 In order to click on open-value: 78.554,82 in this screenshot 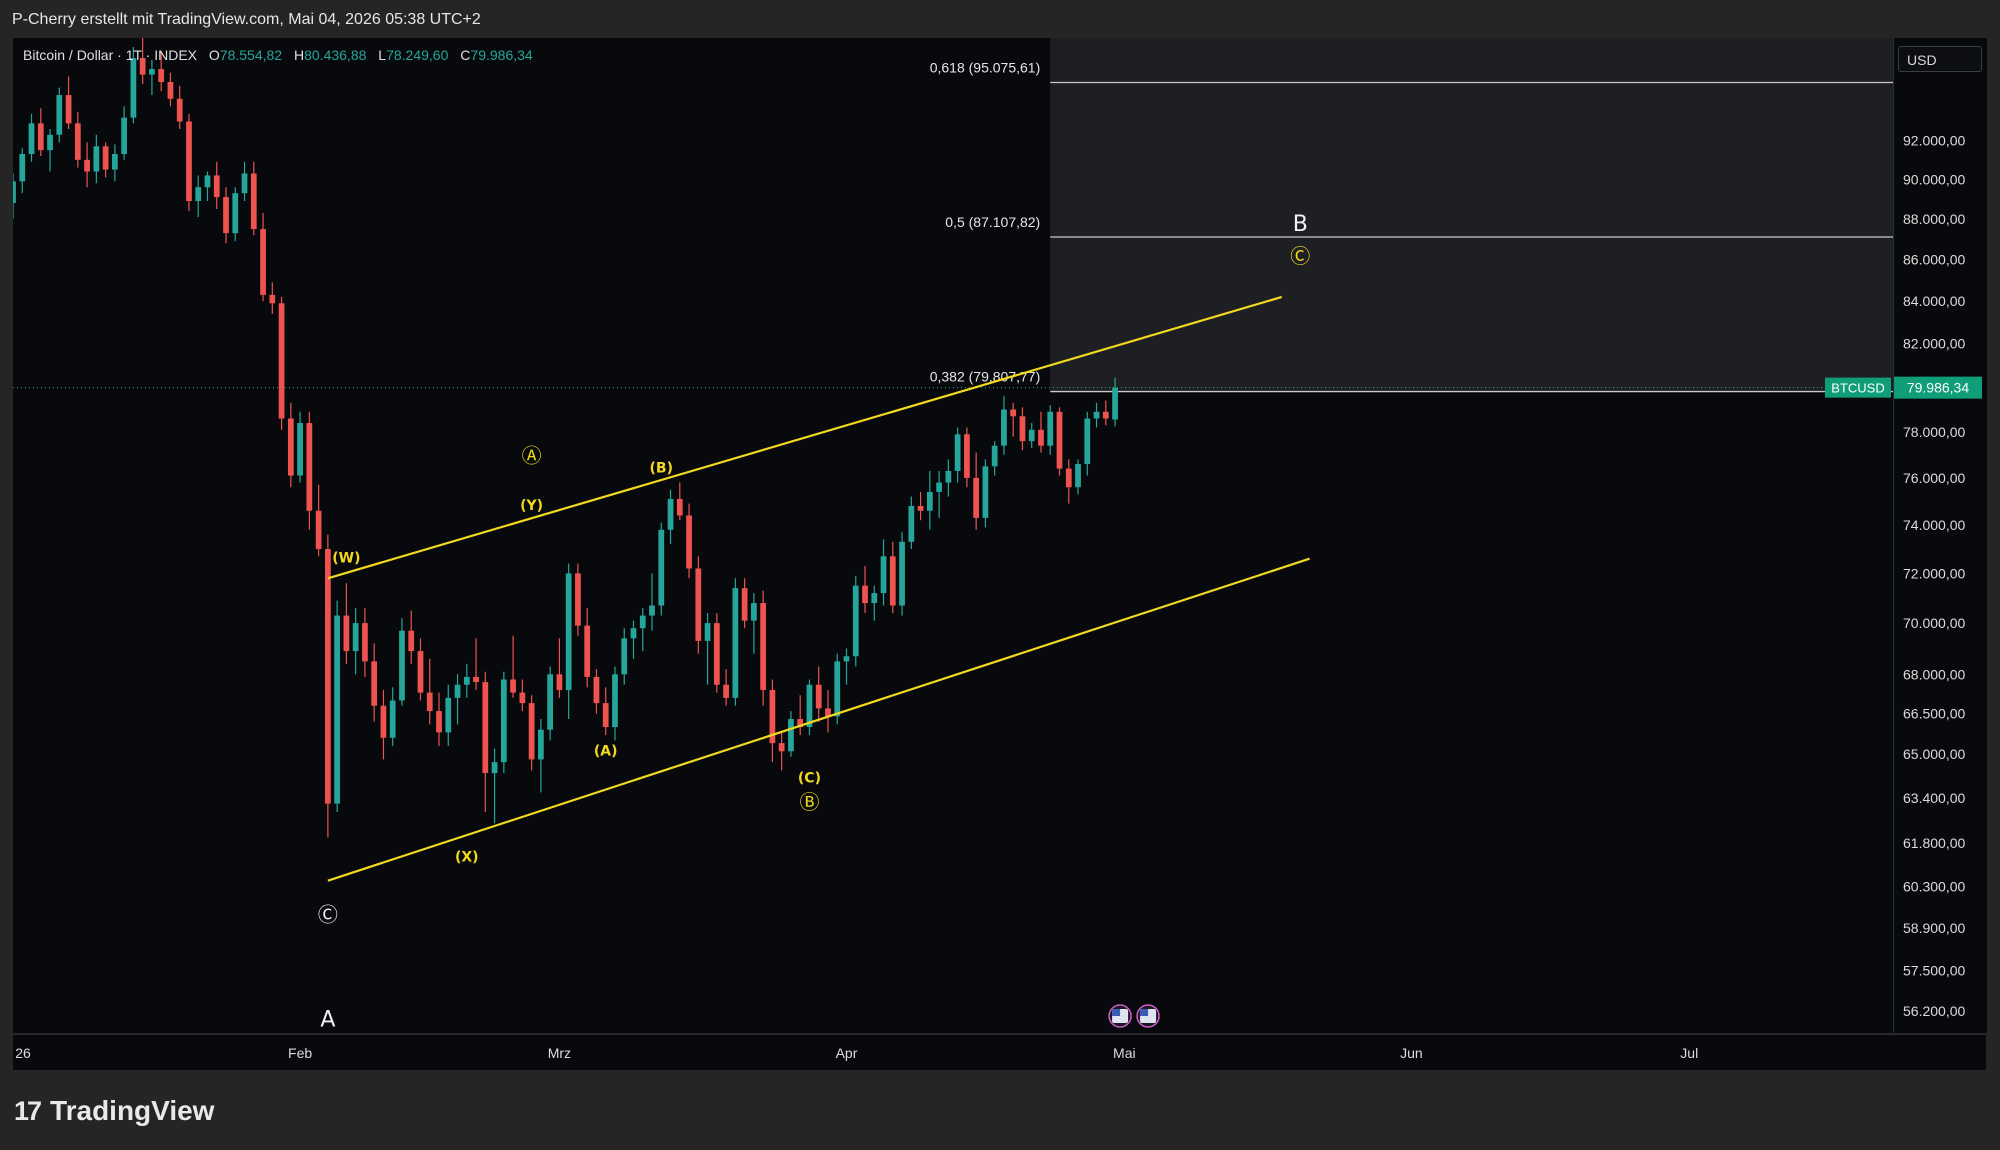, I will do `click(251, 55)`.